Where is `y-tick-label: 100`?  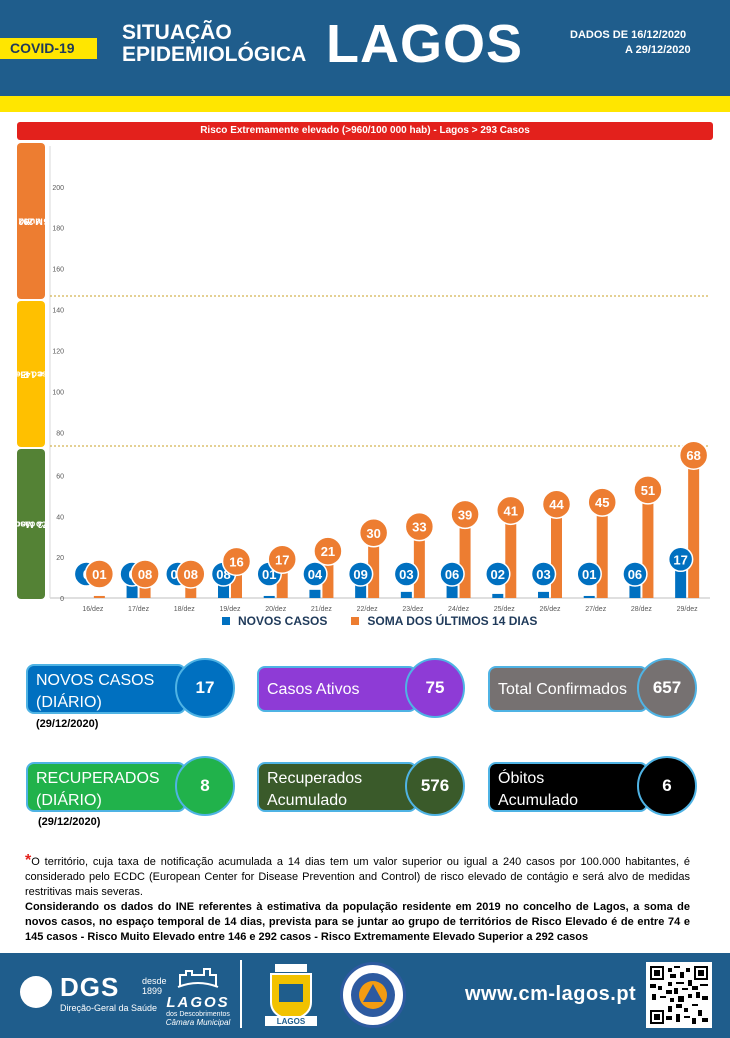
y-tick-label: 100 is located at coordinates (58, 393).